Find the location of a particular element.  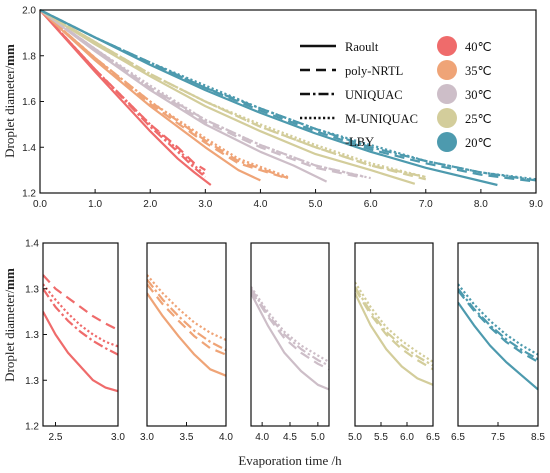

zoom-series-25-raoult is located at coordinates (394, 339).